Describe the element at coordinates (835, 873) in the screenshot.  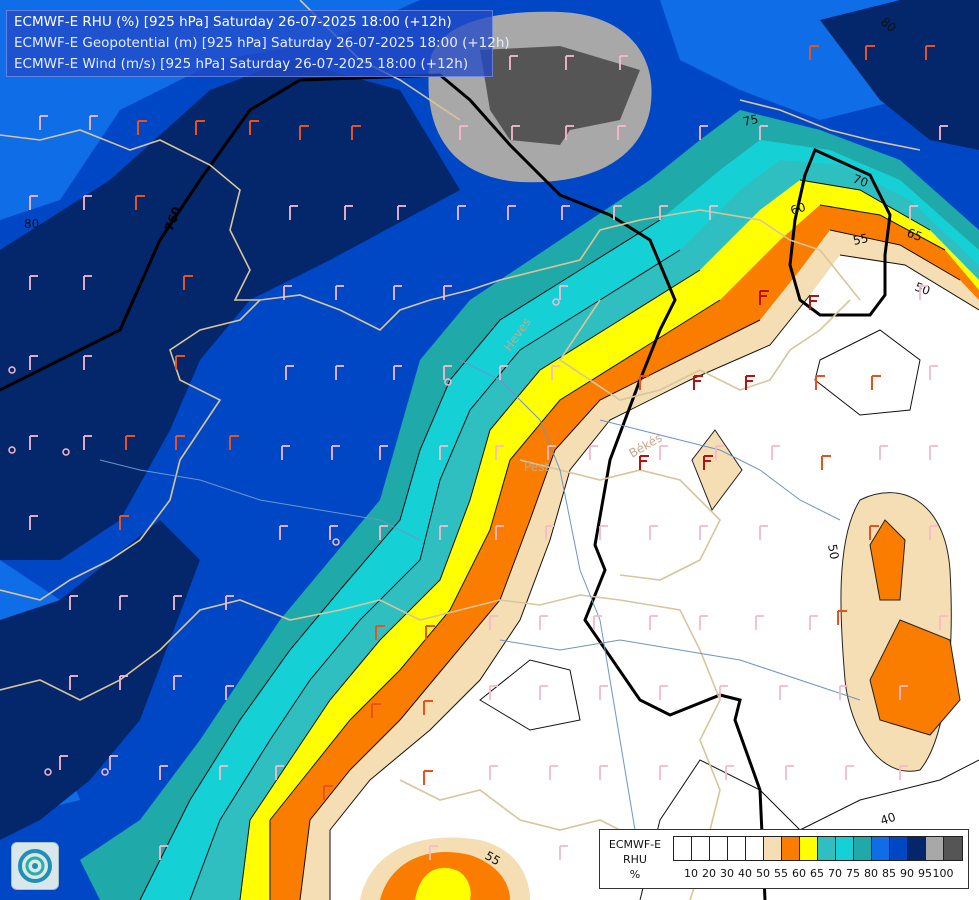
I see `legend-tick-label: 70` at that location.